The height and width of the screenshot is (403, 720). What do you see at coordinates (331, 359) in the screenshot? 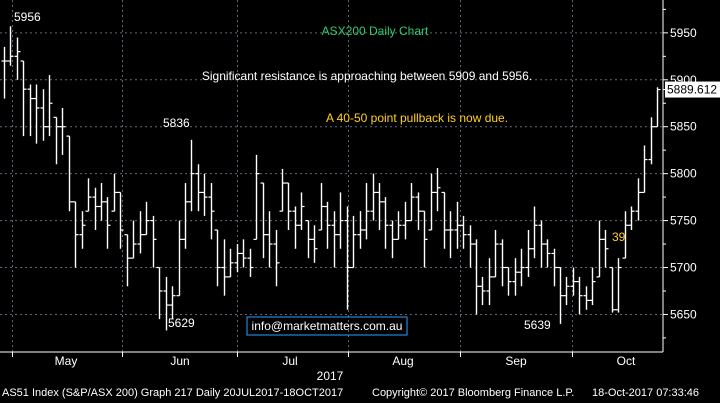
I see `x-axis: May Jun Jul Aug Sep Oct` at bounding box center [331, 359].